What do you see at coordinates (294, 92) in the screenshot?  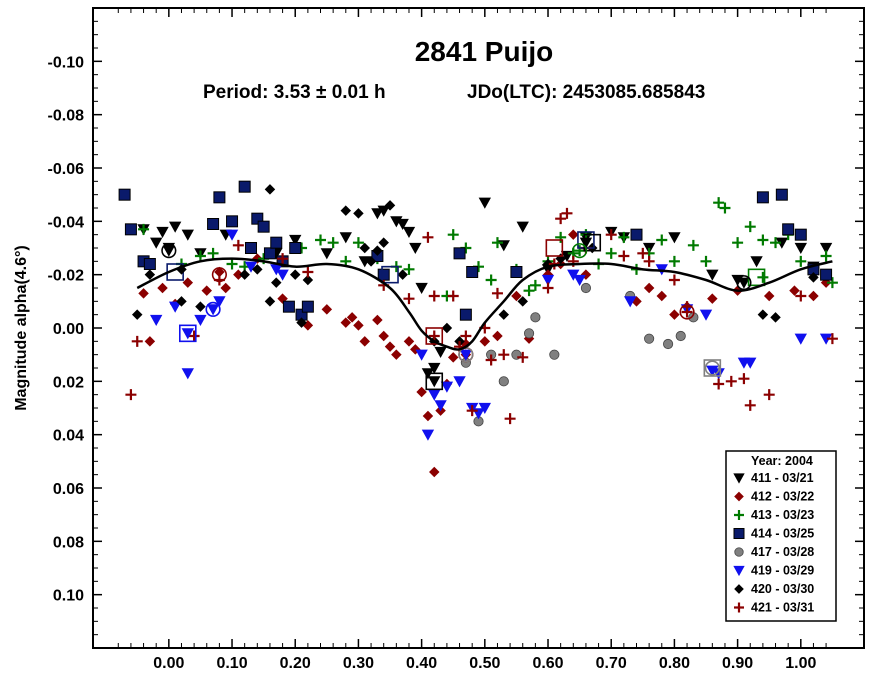 I see `period-label: Period: 3.53 ± 0.01 h` at bounding box center [294, 92].